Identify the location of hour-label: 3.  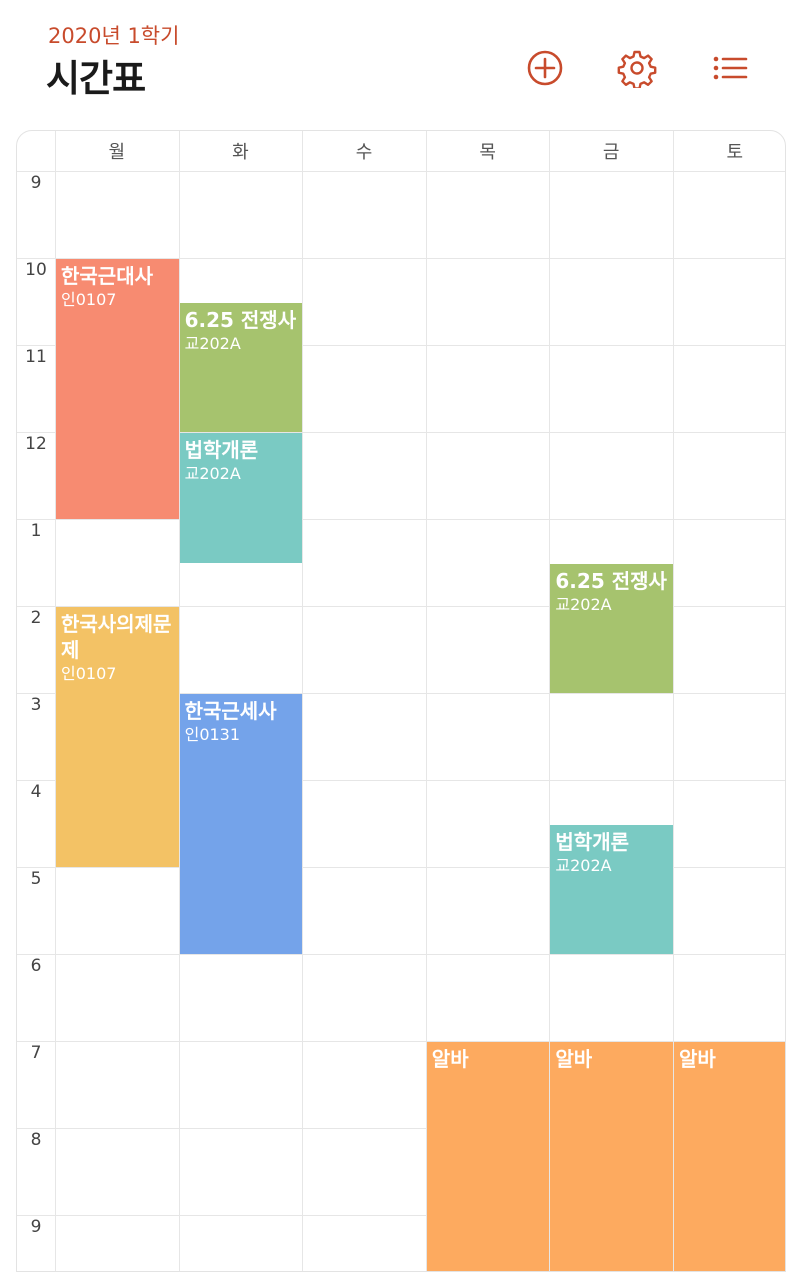
(36, 705).